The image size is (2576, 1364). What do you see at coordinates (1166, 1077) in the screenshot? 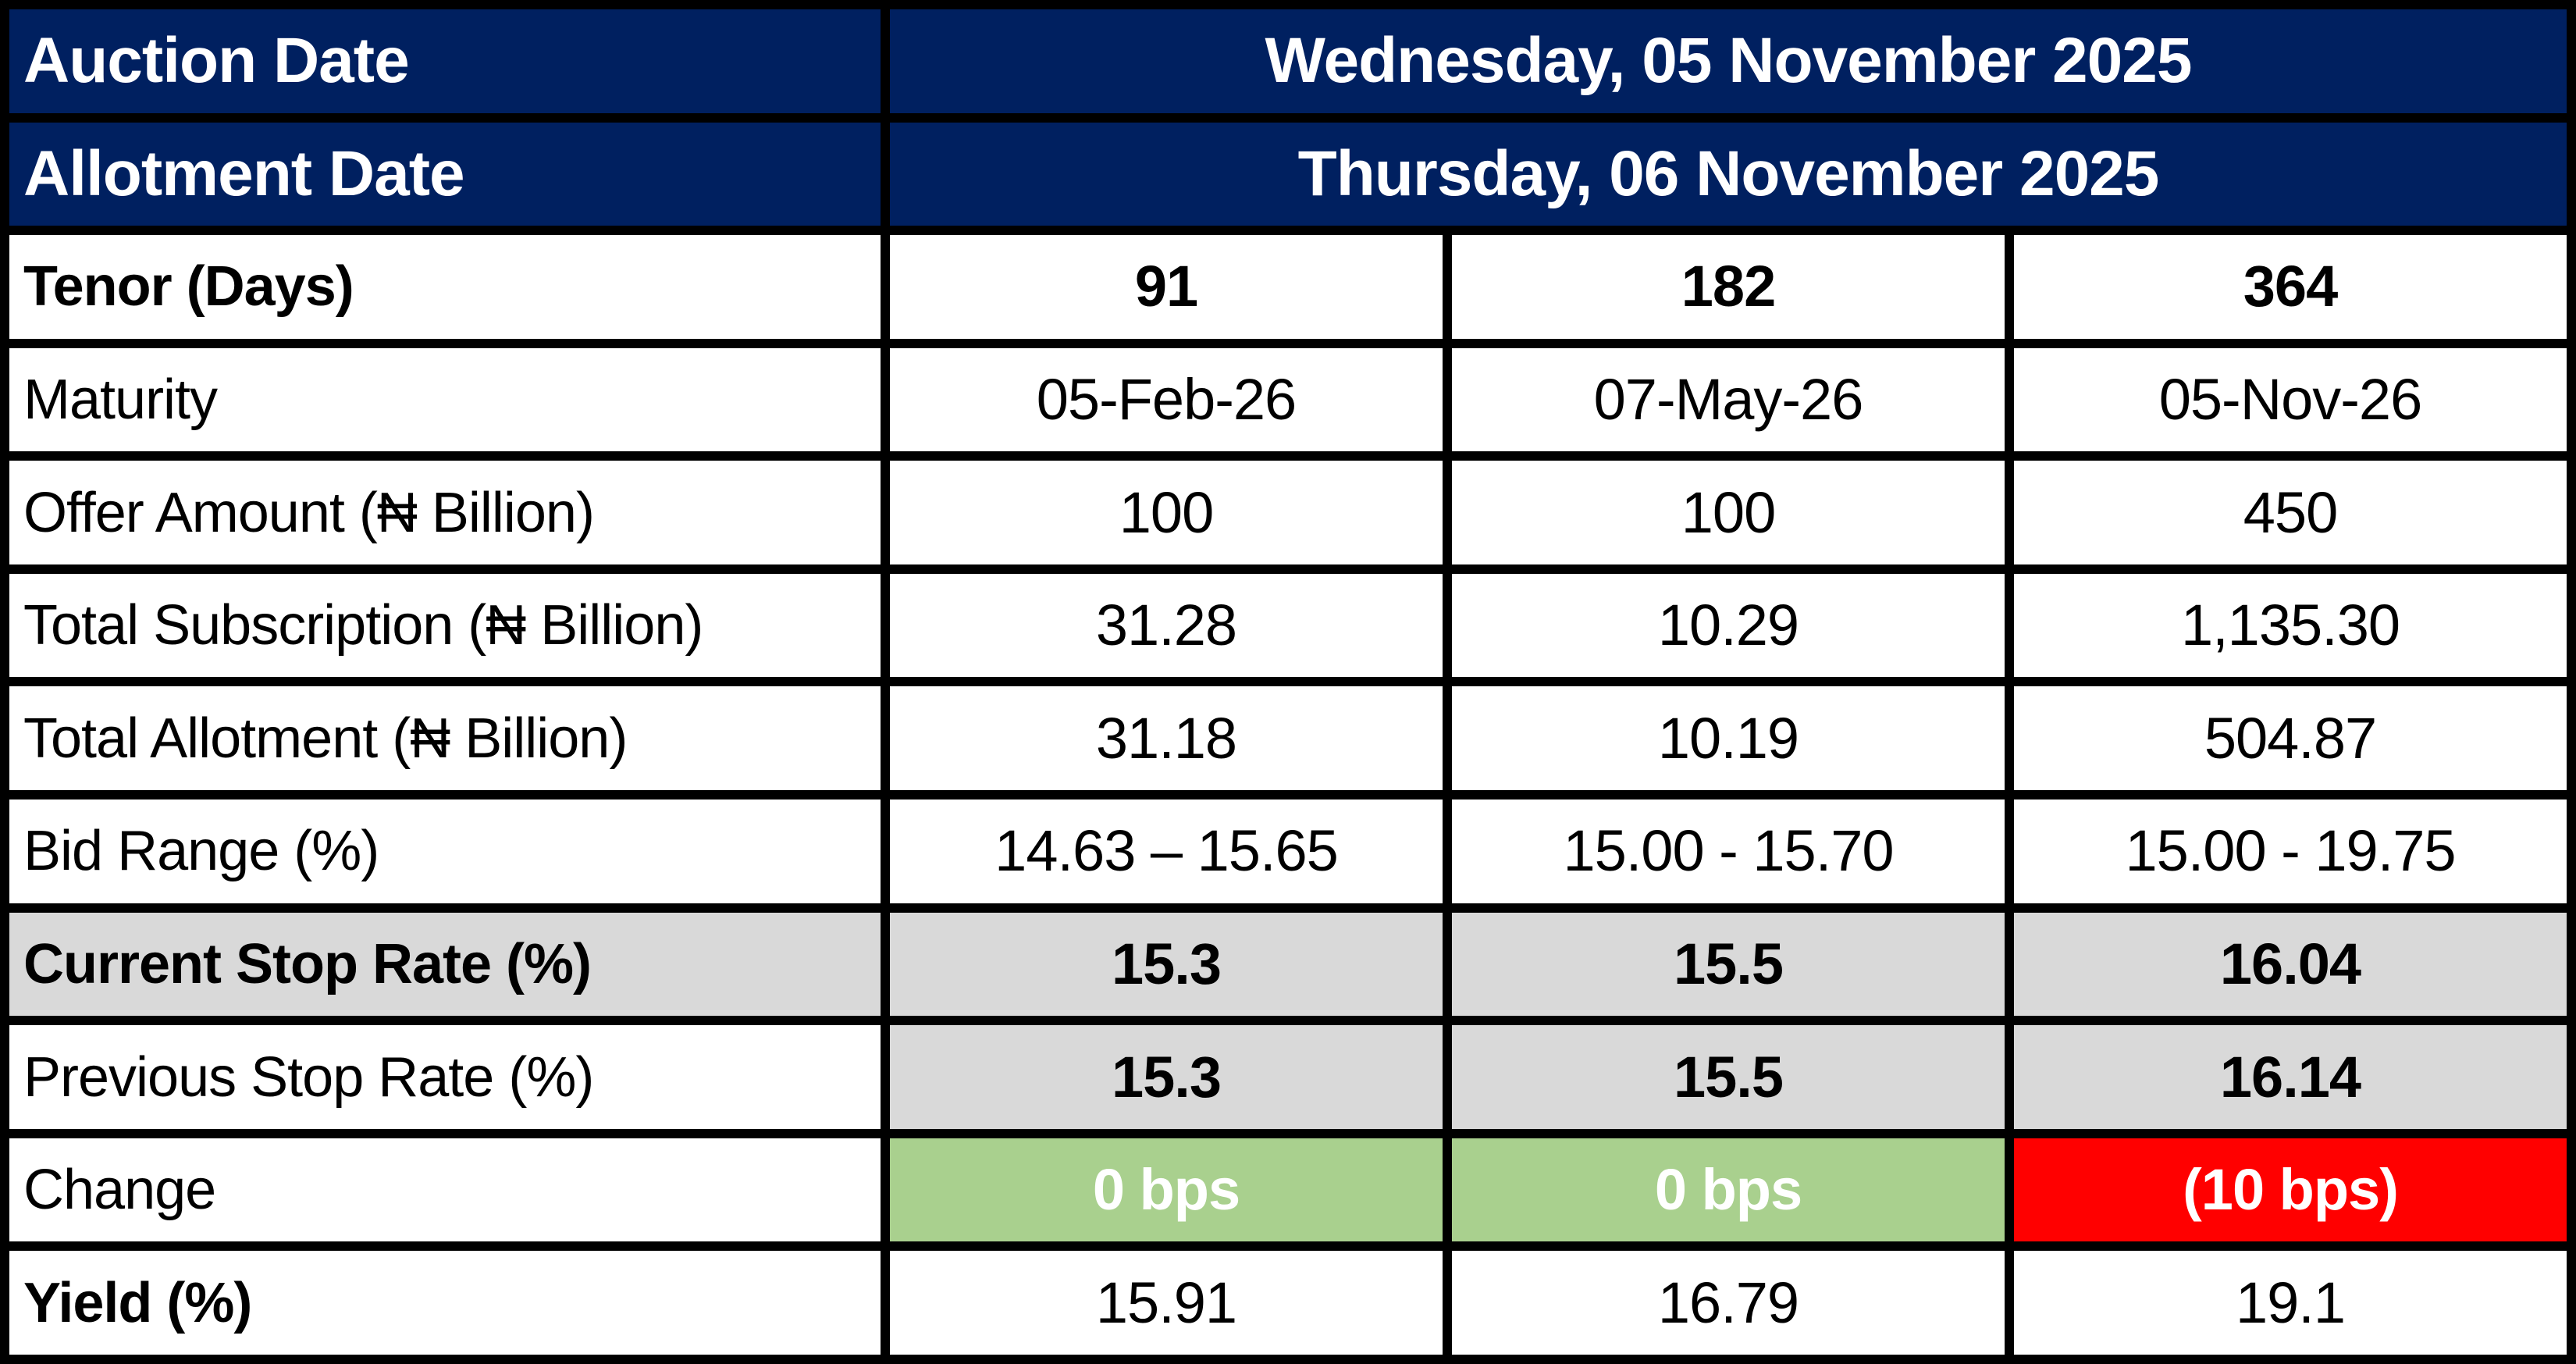
I see `previous-stop-rate-value-91: 15.3` at bounding box center [1166, 1077].